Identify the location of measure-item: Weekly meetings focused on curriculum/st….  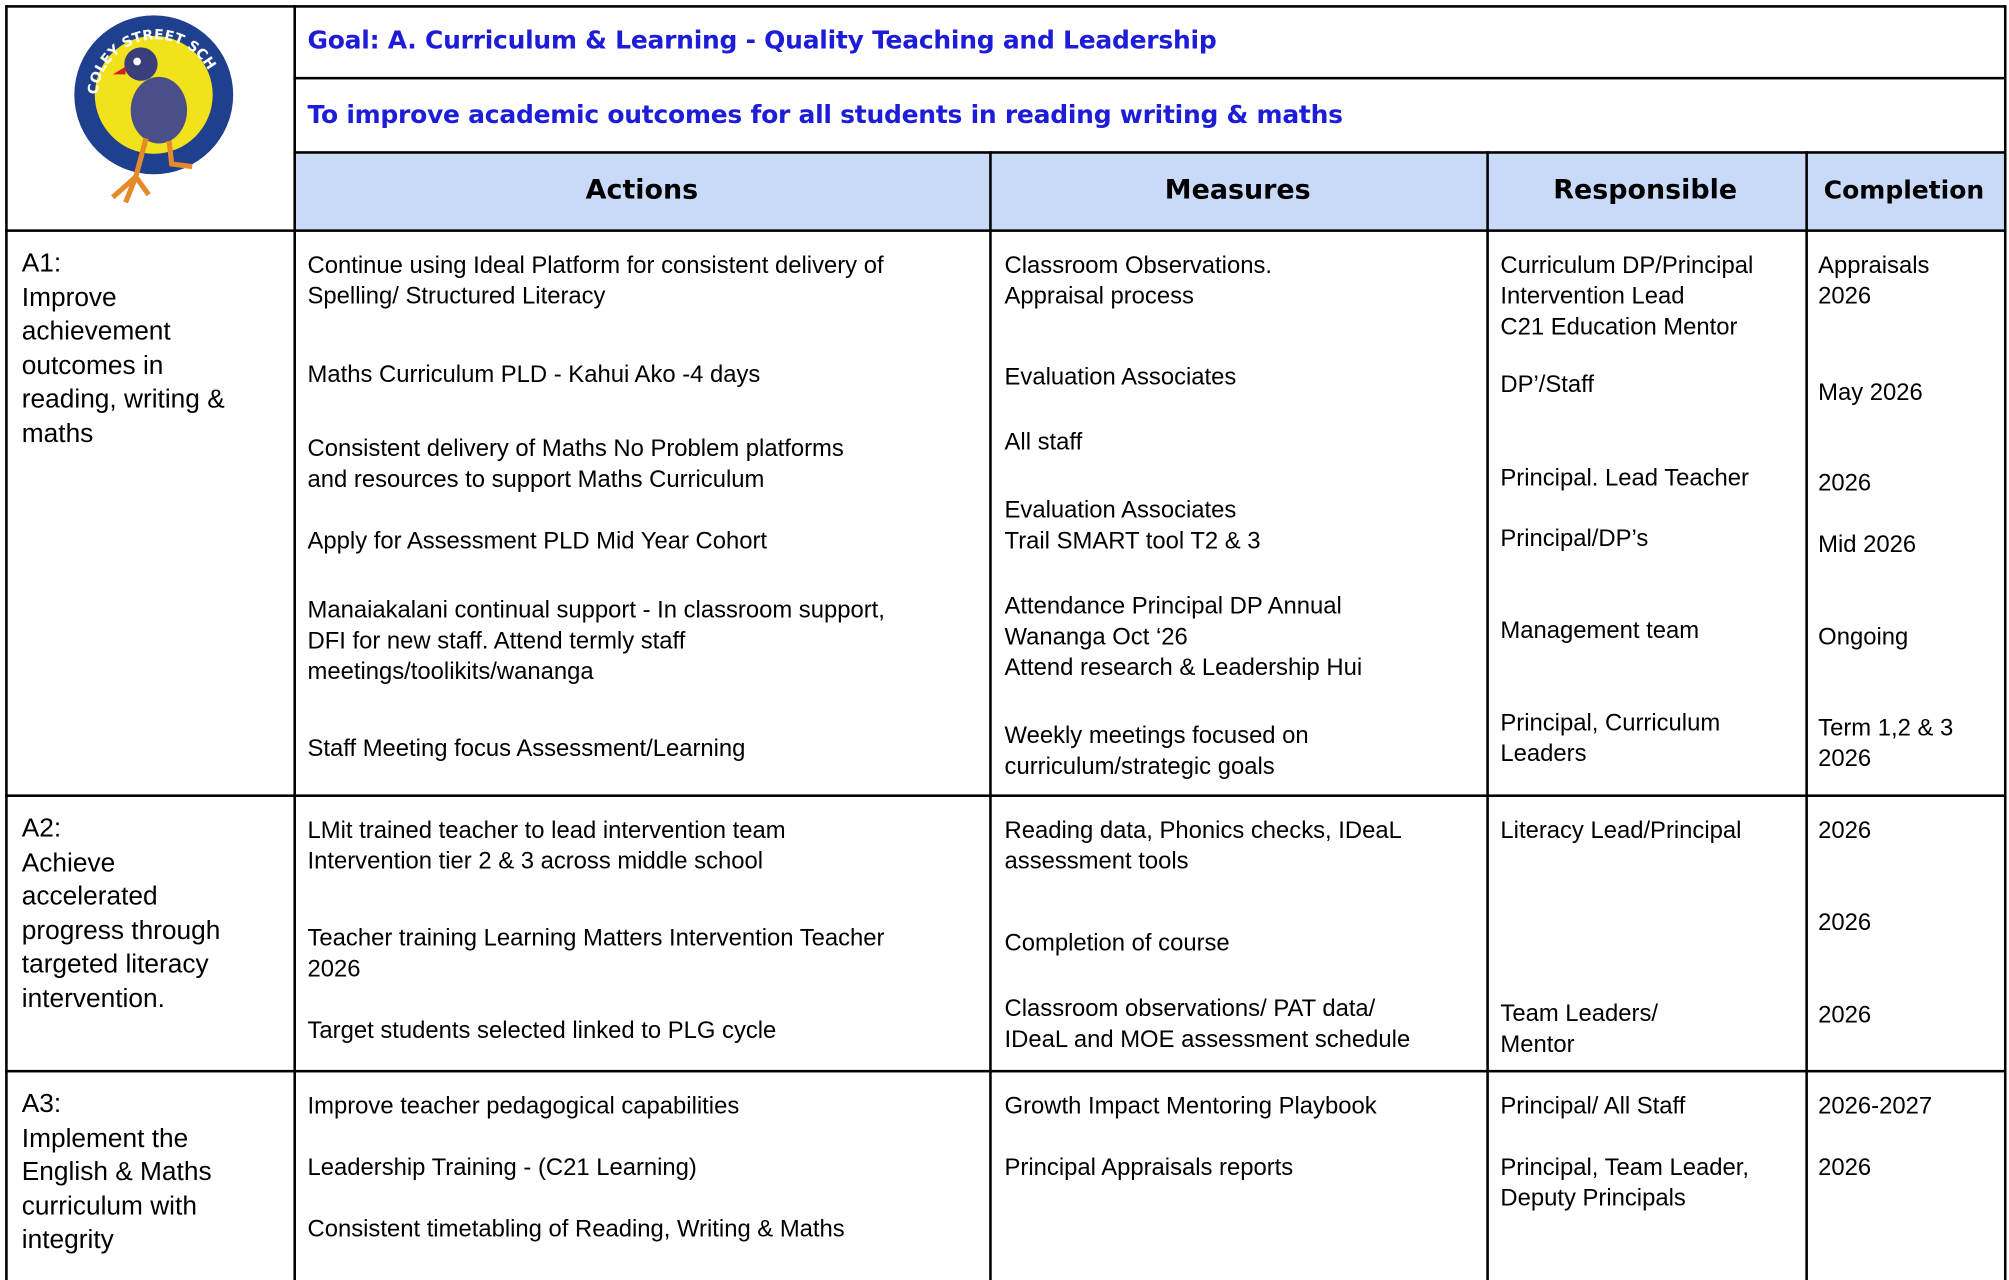
(1156, 750).